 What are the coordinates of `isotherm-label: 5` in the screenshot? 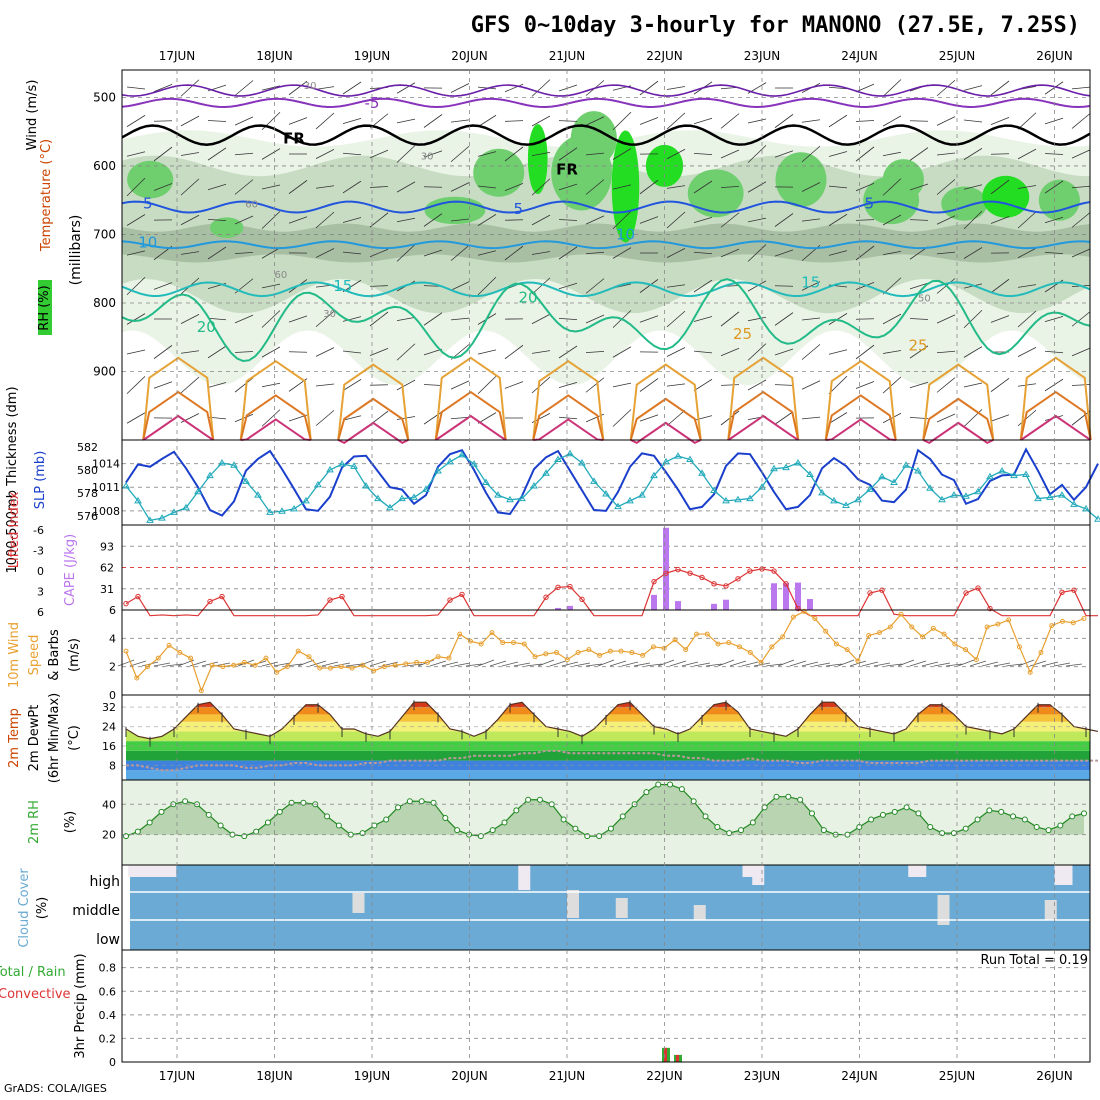 It's located at (869, 204).